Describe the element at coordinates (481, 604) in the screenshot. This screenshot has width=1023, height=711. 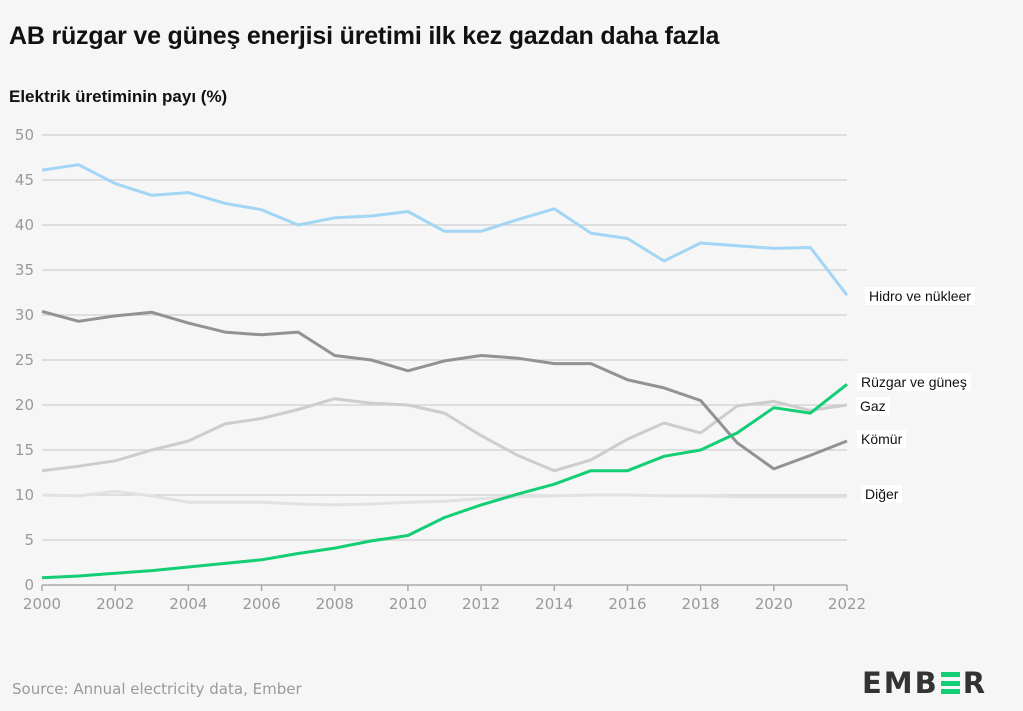
I see `x-tick-label: 2012` at that location.